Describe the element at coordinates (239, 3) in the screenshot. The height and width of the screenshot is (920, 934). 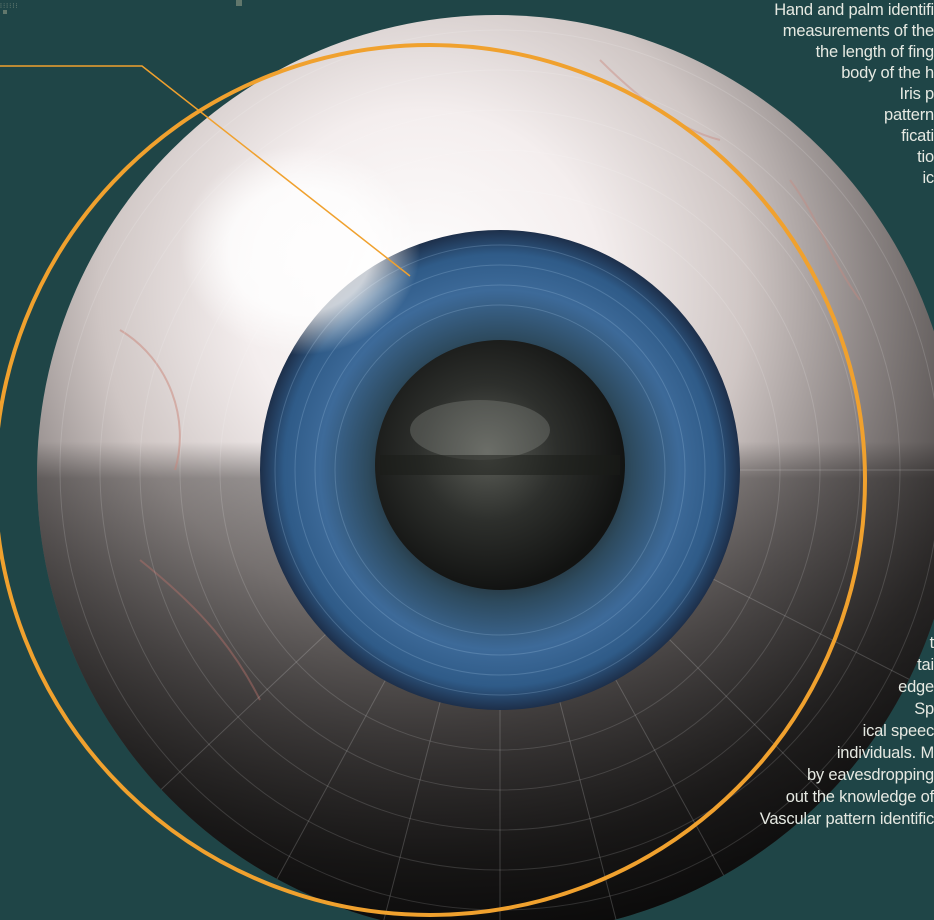
I see `corner-square-icon` at that location.